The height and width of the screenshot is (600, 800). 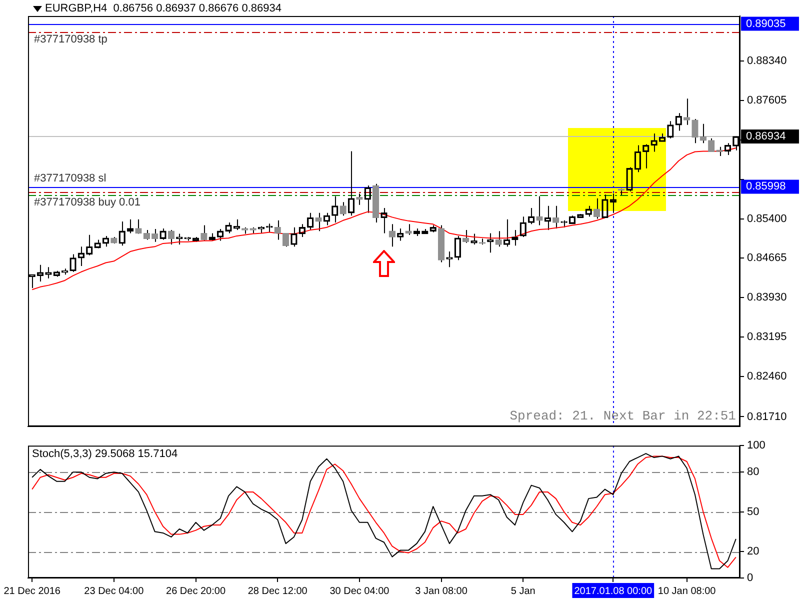 What do you see at coordinates (767, 337) in the screenshot?
I see `y-tick-label: 0.83195` at bounding box center [767, 337].